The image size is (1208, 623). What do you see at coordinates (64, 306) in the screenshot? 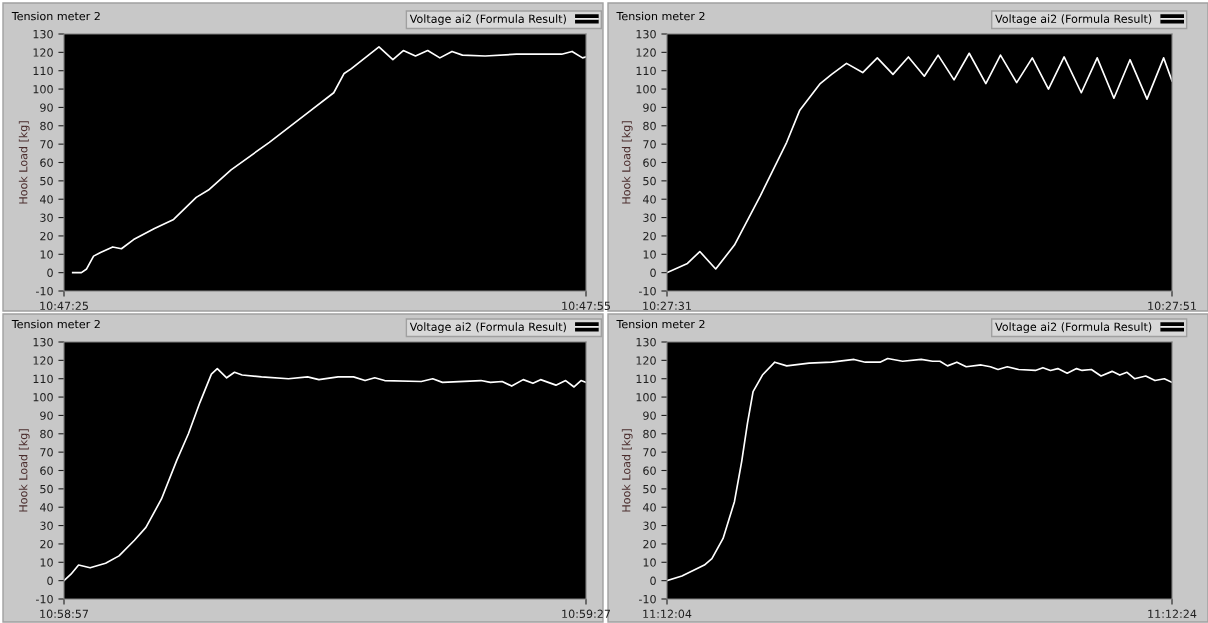
I see `x-tick-label: 10:47:25` at bounding box center [64, 306].